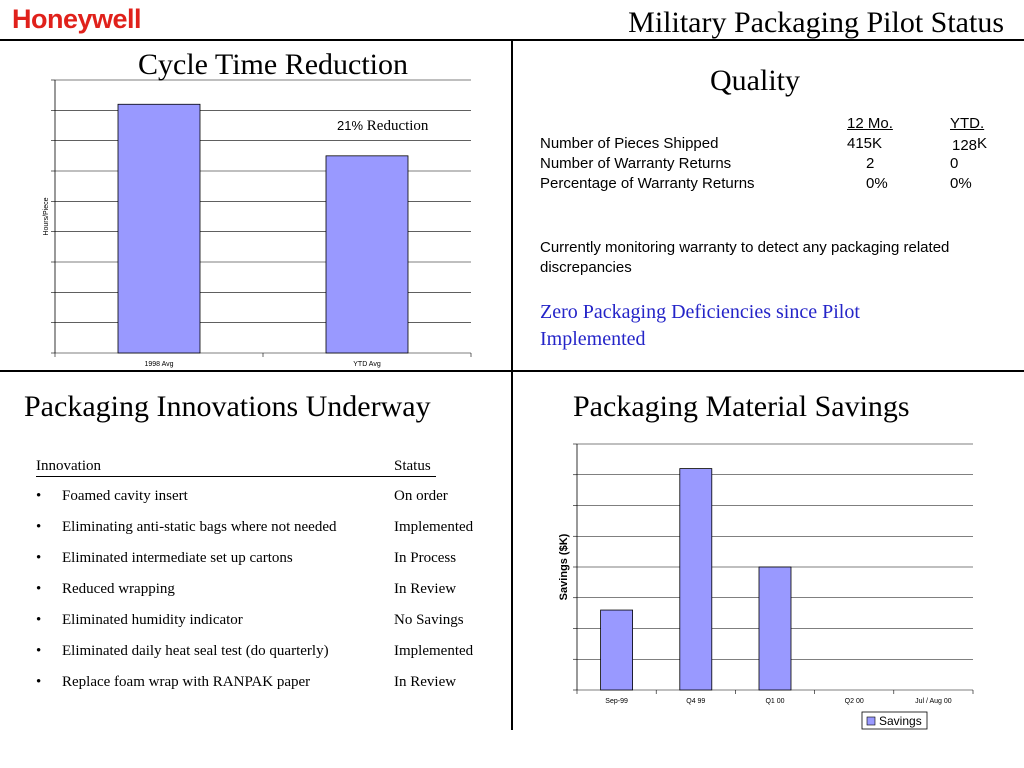 Image resolution: width=1024 pixels, height=768 pixels. What do you see at coordinates (158, 364) in the screenshot?
I see `x-tick-label: 1998 Avg` at bounding box center [158, 364].